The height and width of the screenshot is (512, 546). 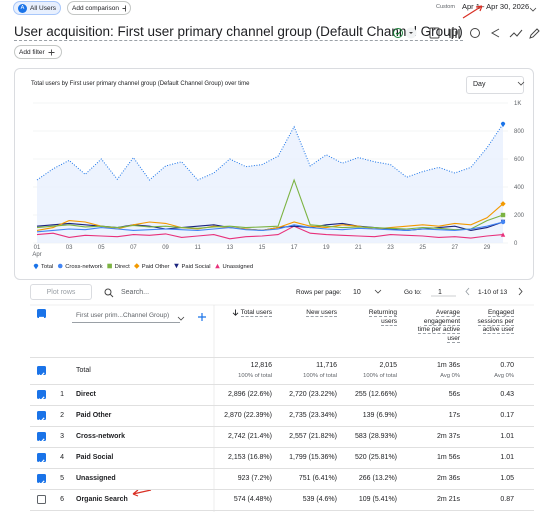 I want to click on row-index: 6, so click(x=62, y=499).